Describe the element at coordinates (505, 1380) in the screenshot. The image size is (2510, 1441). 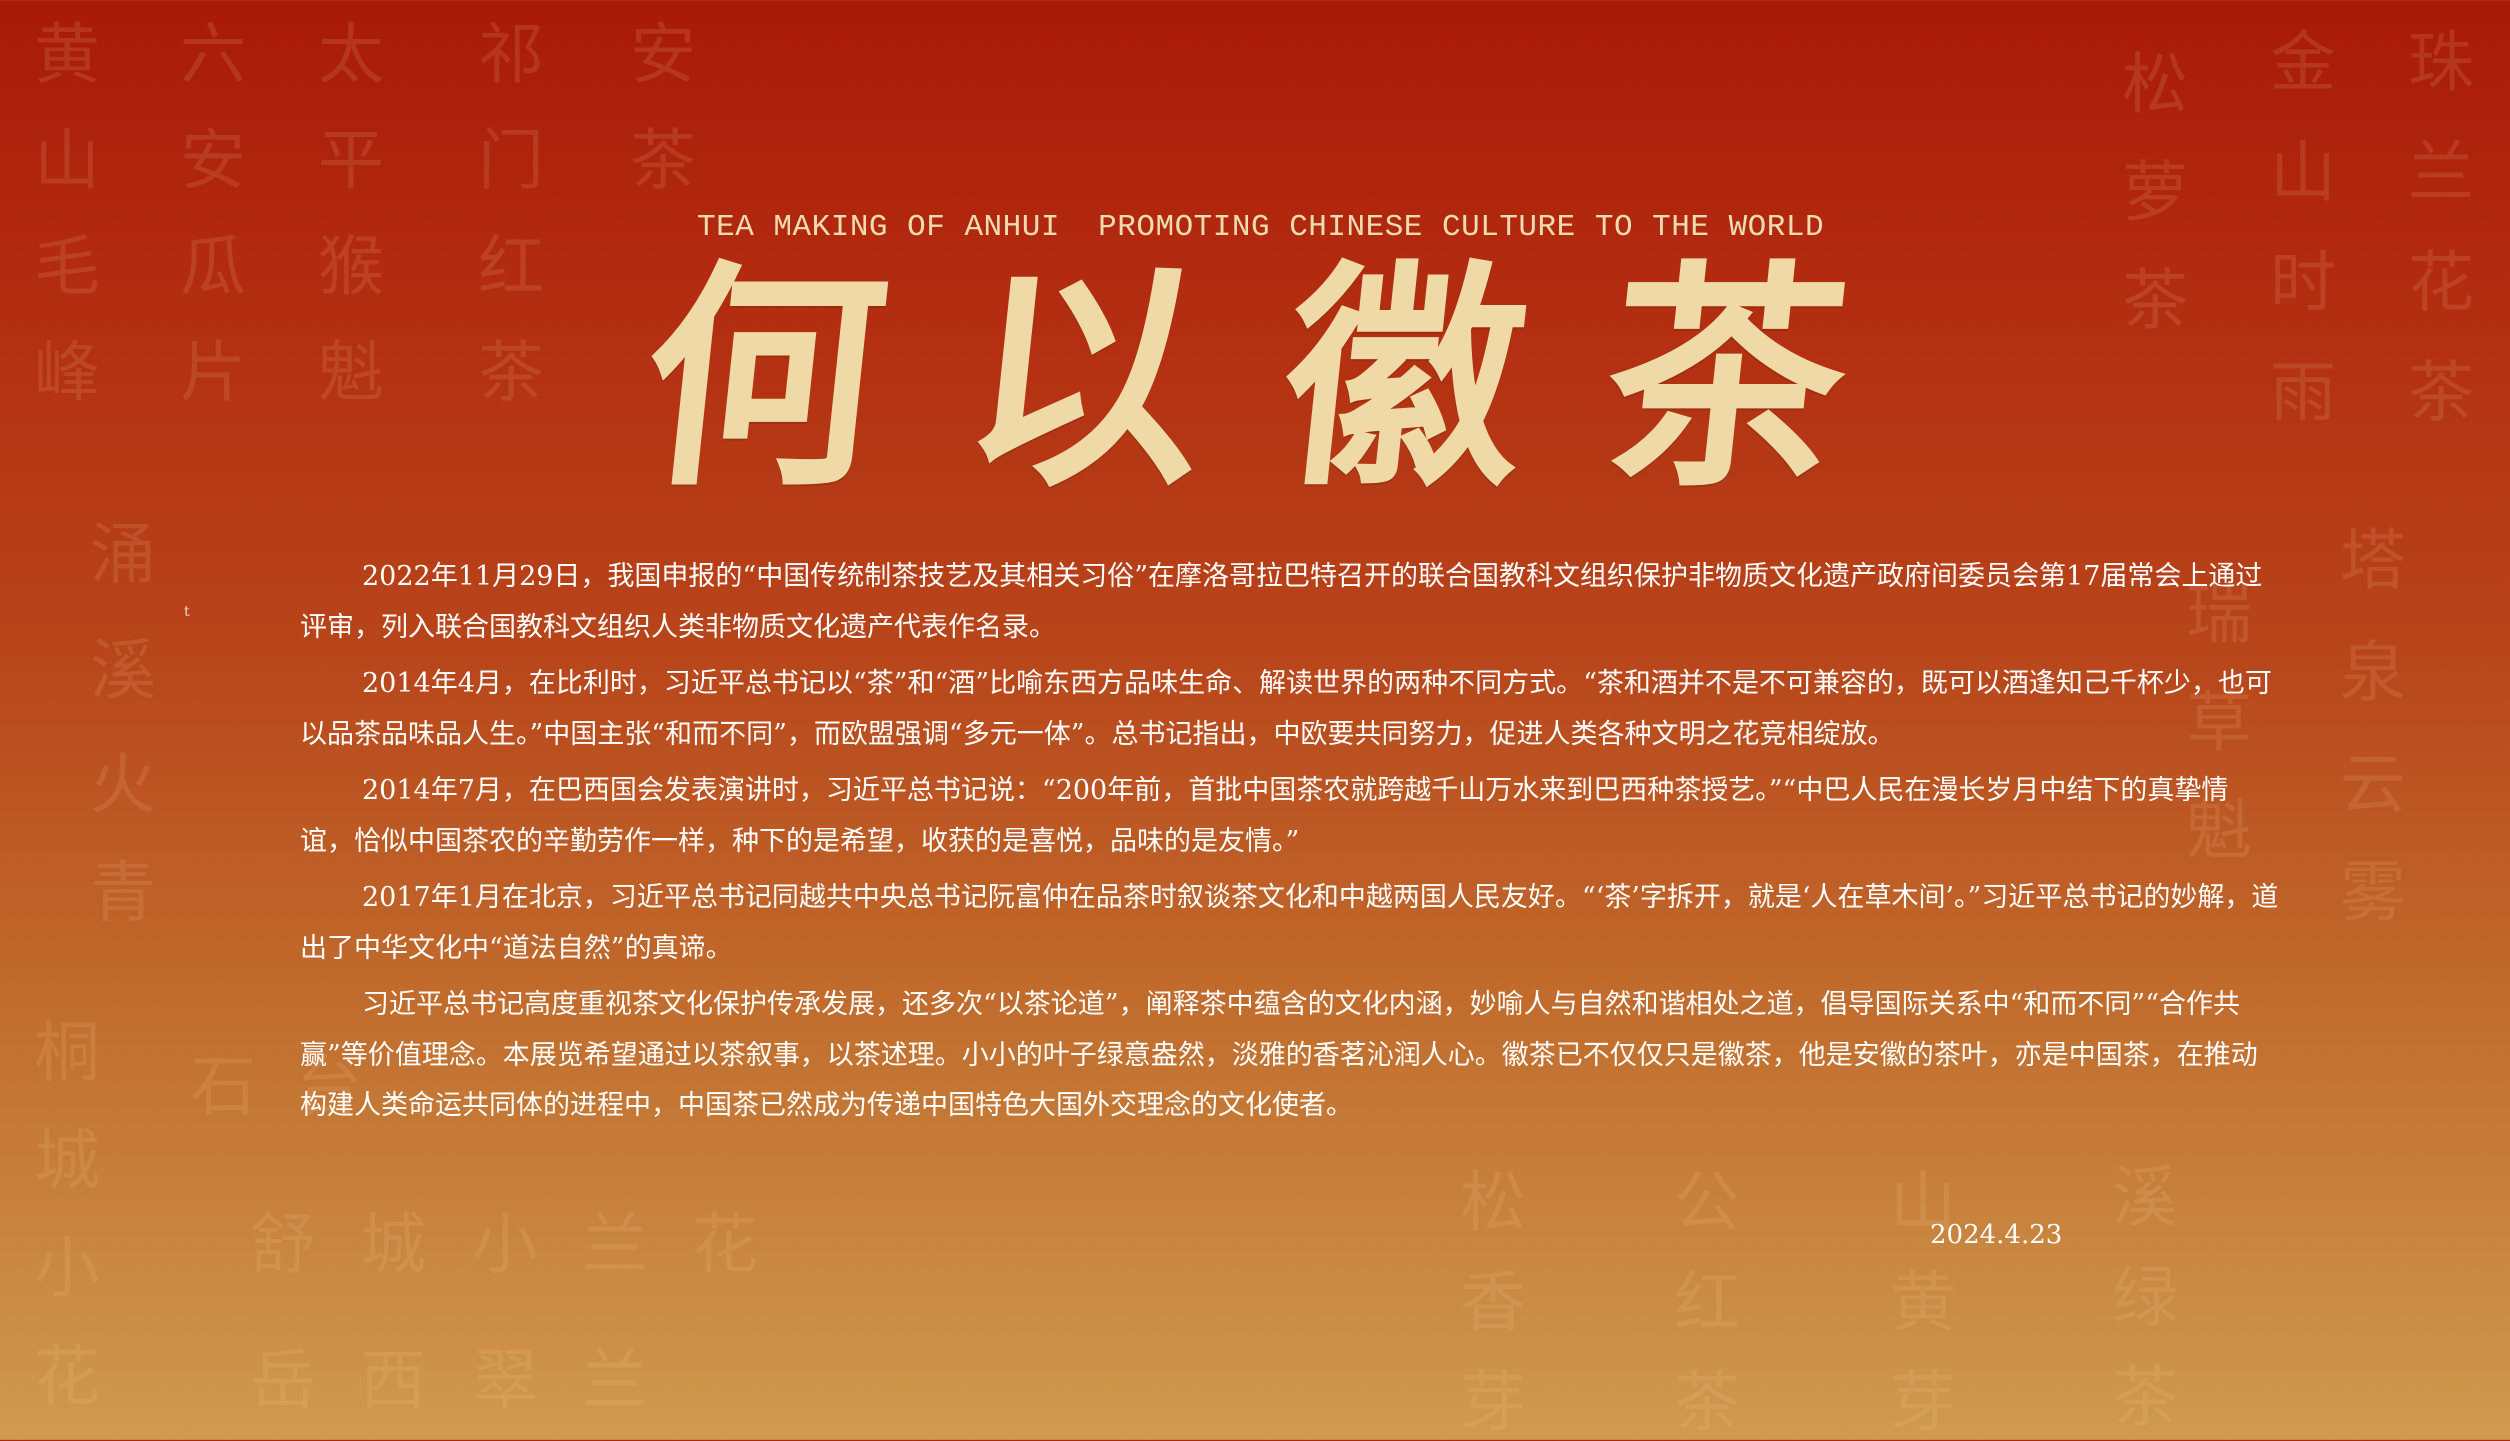
I see `bg-char: 翠` at that location.